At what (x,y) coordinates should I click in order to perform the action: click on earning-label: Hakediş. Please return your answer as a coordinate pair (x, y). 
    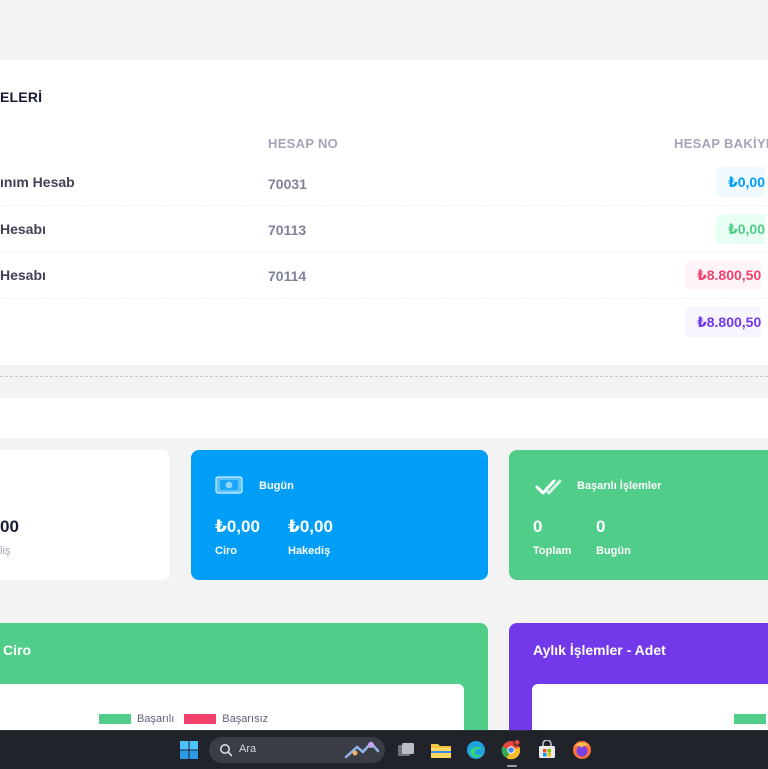
    Looking at the image, I should click on (309, 551).